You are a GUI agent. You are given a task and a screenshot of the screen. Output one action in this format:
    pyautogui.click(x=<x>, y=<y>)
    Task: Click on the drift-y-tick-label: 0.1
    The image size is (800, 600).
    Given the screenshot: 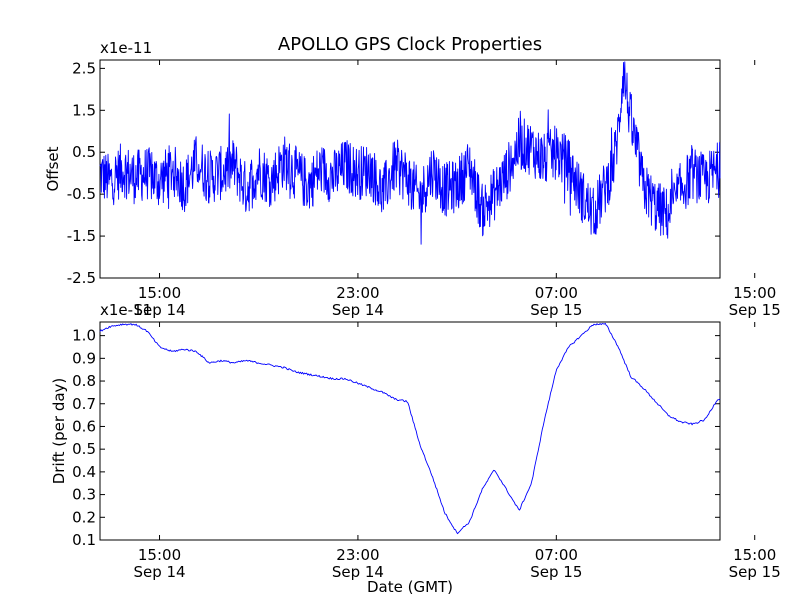 What is the action you would take?
    pyautogui.click(x=84, y=540)
    